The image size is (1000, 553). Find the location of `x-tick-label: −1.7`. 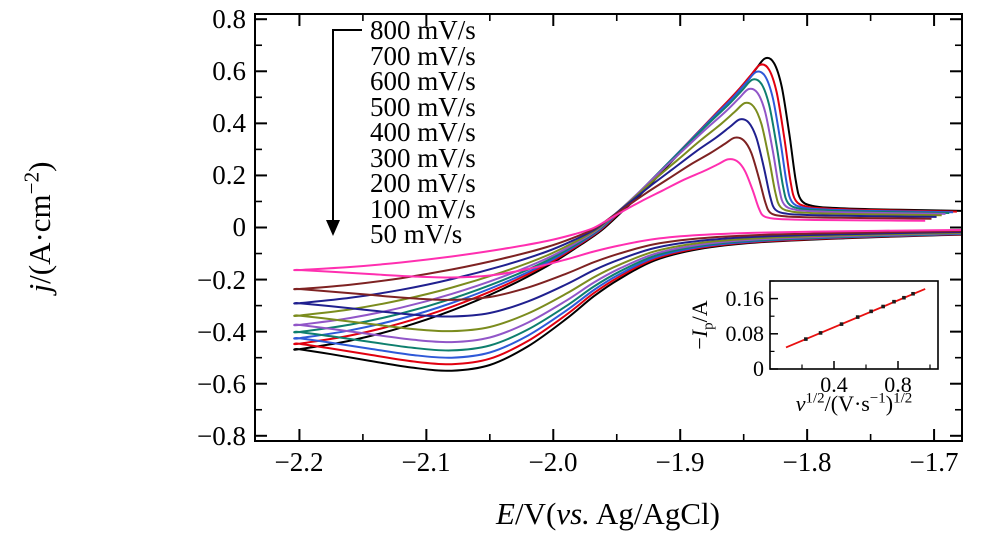

x-tick-label: −1.7 is located at coordinates (934, 462).